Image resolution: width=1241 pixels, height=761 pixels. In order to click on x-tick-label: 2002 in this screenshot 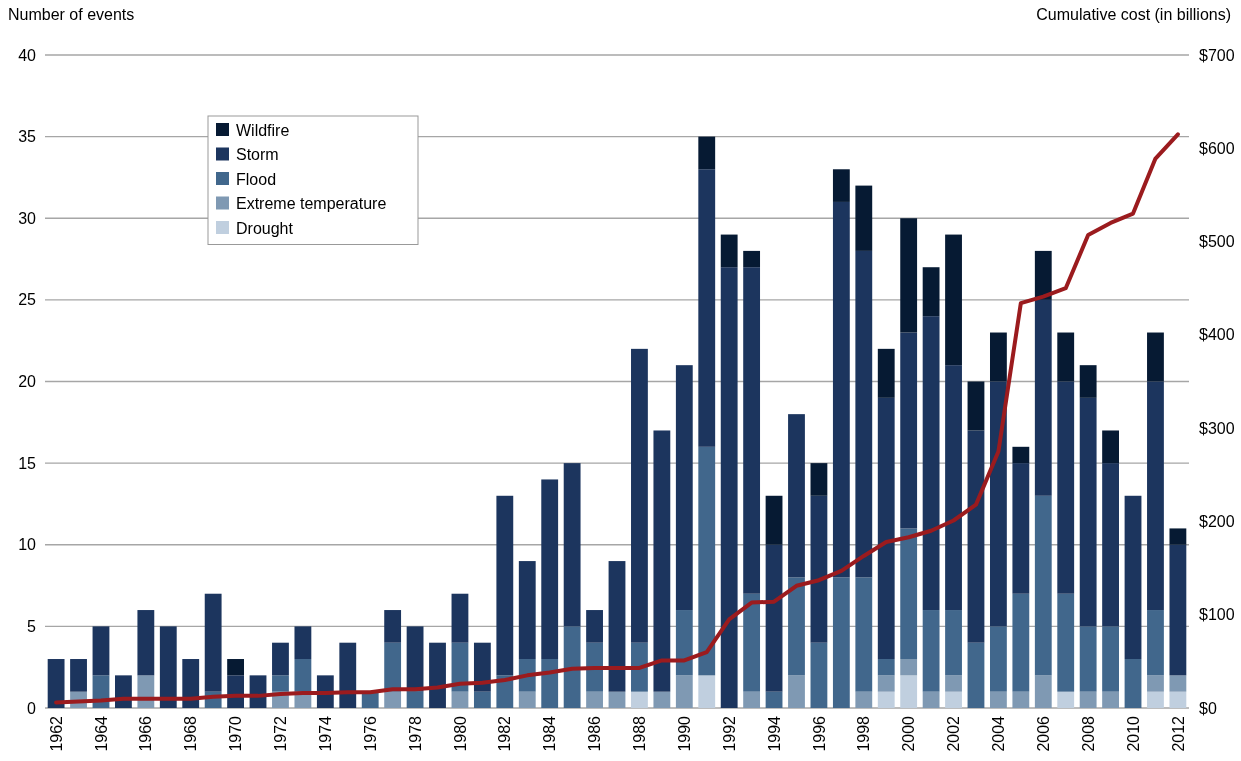, I will do `click(954, 733)`.